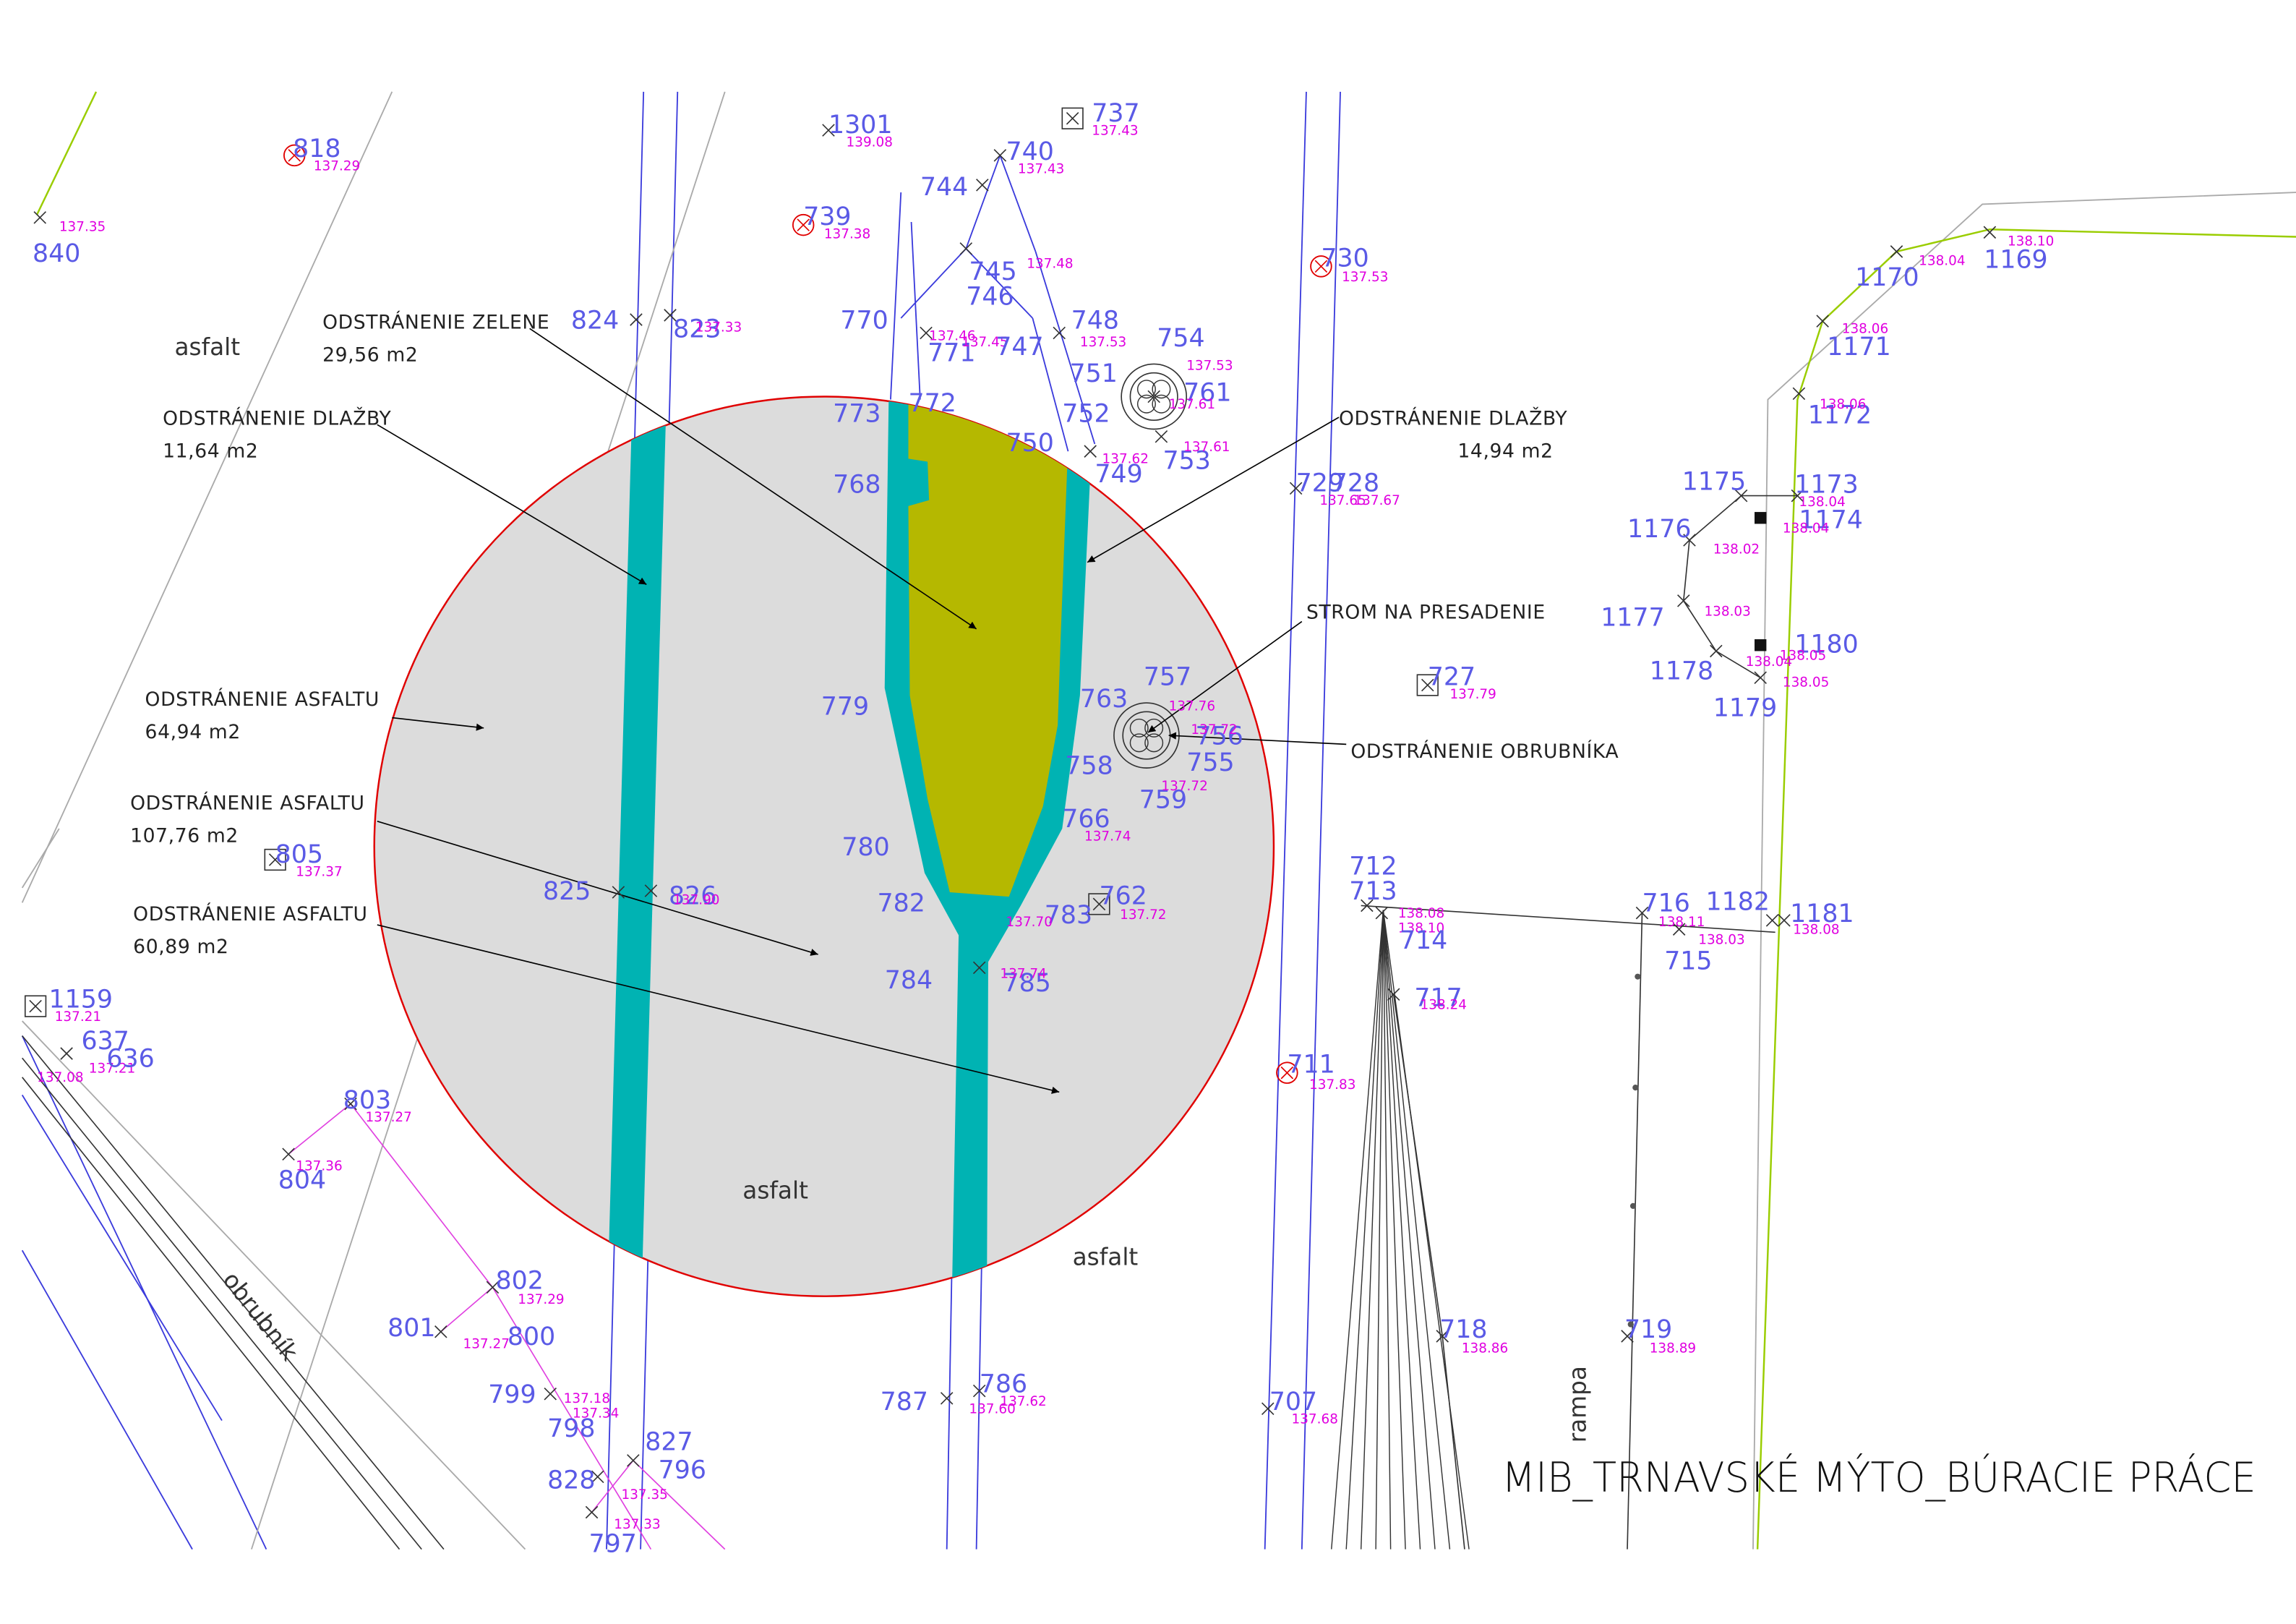 The image size is (2296, 1624). I want to click on point-number: 729, so click(1320, 483).